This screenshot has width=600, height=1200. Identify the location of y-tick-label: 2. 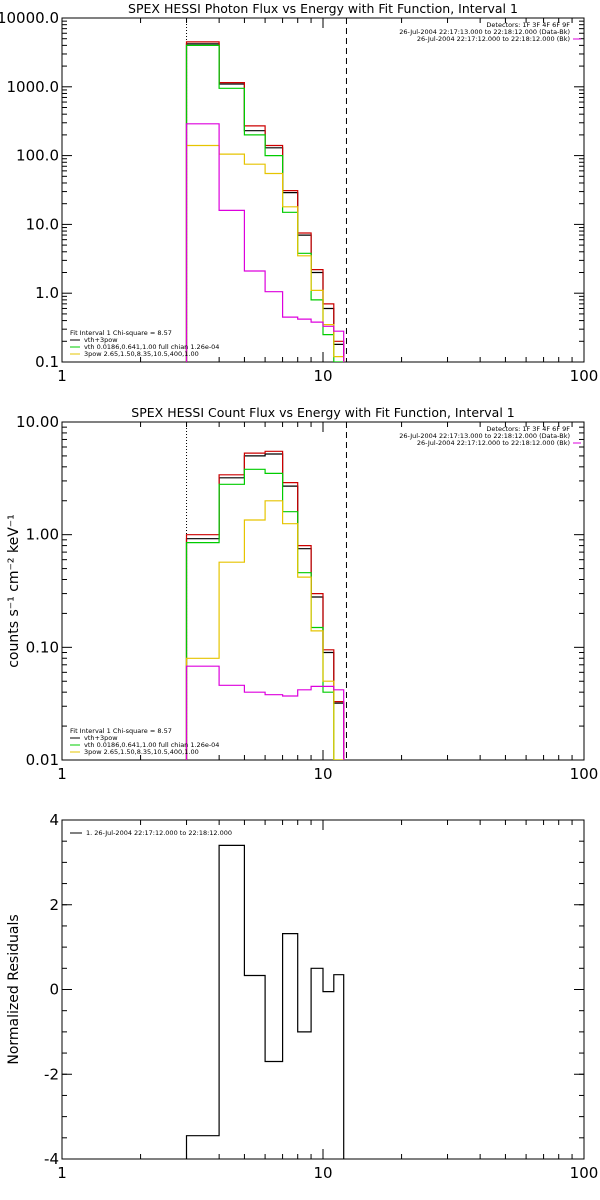
(54, 905).